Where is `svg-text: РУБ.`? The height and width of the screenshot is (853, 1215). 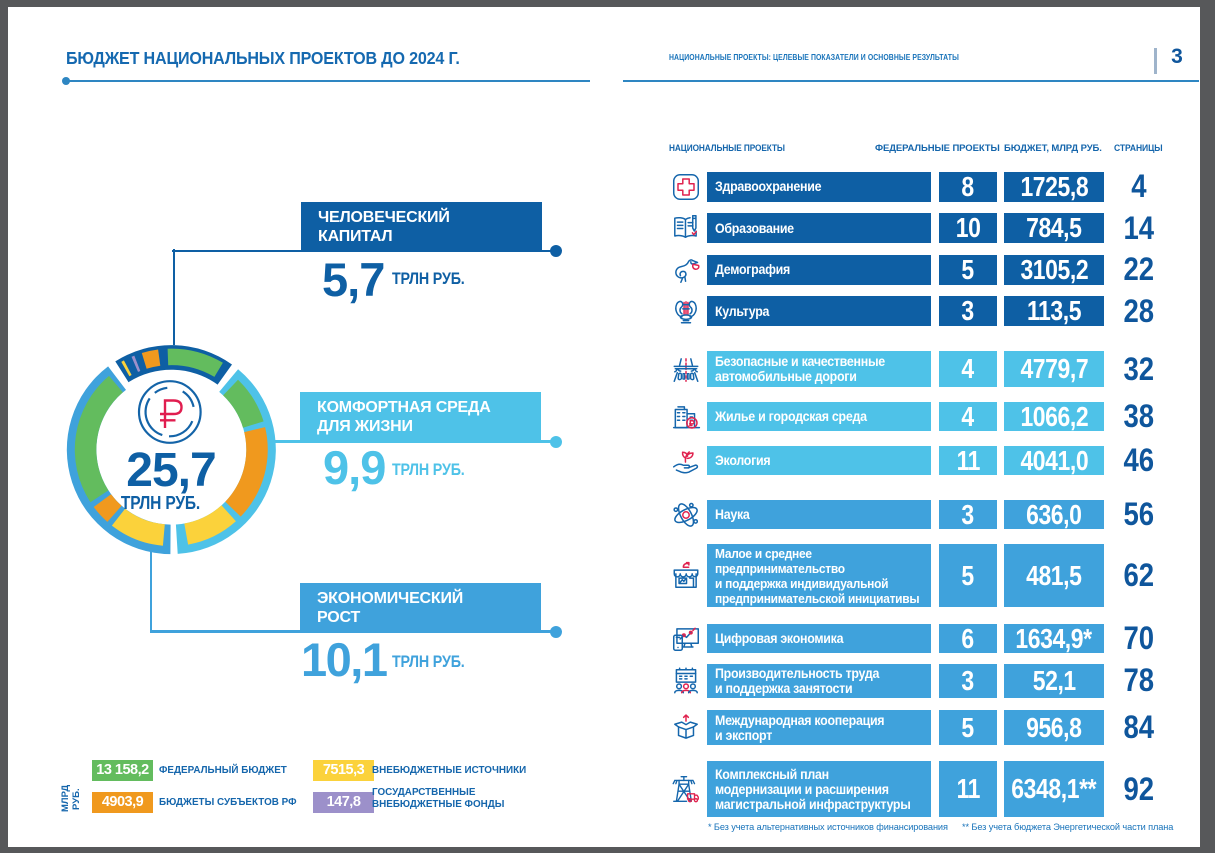
svg-text: РУБ. is located at coordinates (76, 799).